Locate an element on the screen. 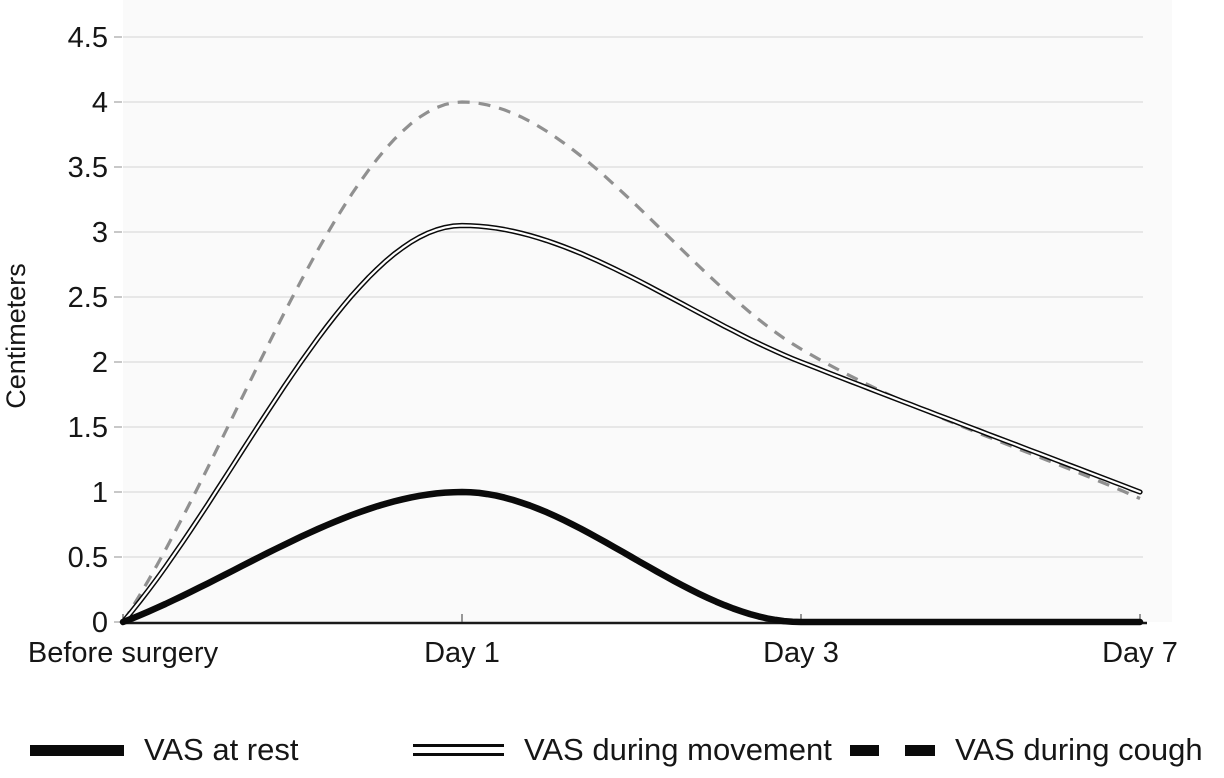 Image resolution: width=1224 pixels, height=778 pixels. y-tick-label: 3 is located at coordinates (100, 233).